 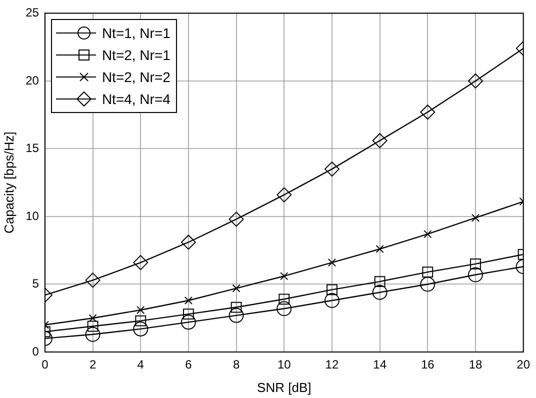 What do you see at coordinates (33, 148) in the screenshot?
I see `y-tick-label: 15` at bounding box center [33, 148].